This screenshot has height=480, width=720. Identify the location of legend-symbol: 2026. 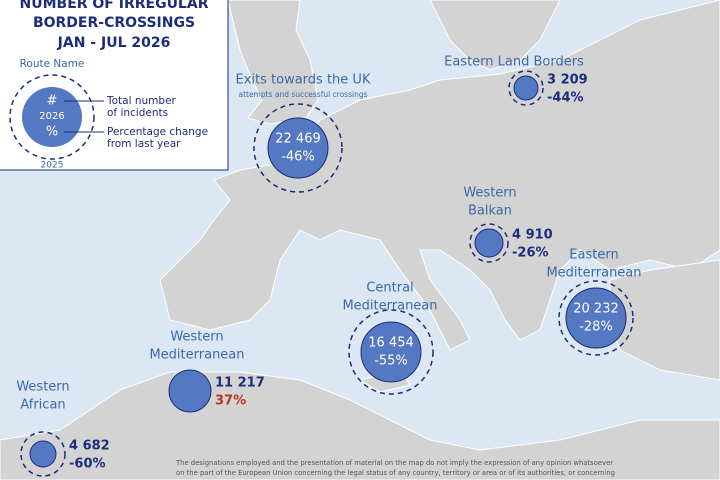
(51, 116).